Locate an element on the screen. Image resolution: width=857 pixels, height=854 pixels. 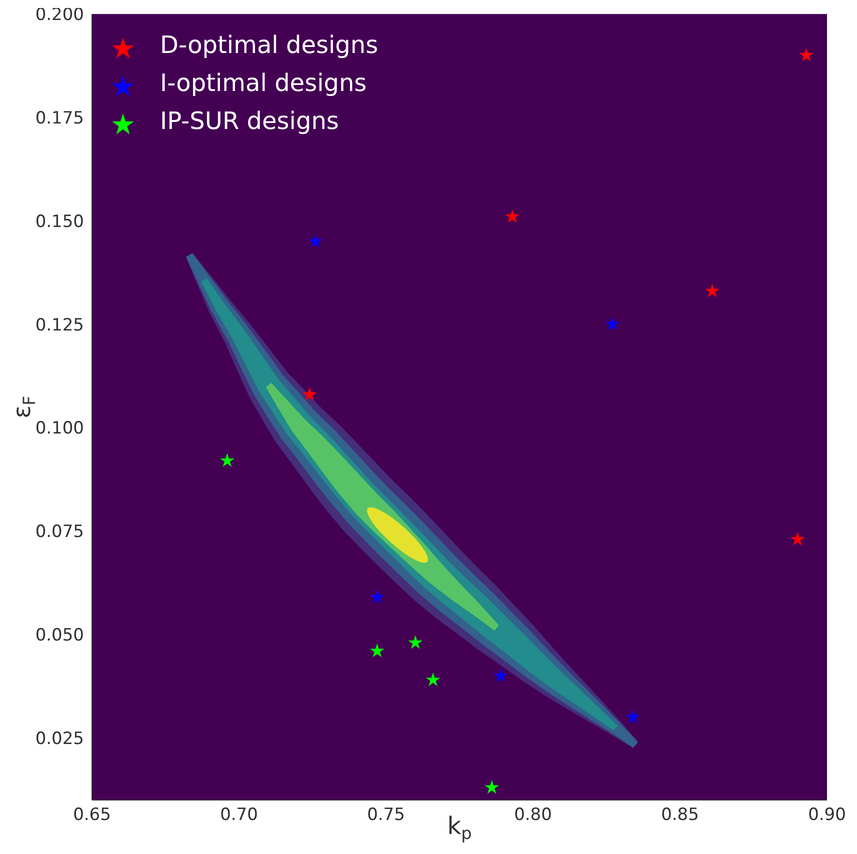
y-tick-label: 0.025 is located at coordinates (59, 738).